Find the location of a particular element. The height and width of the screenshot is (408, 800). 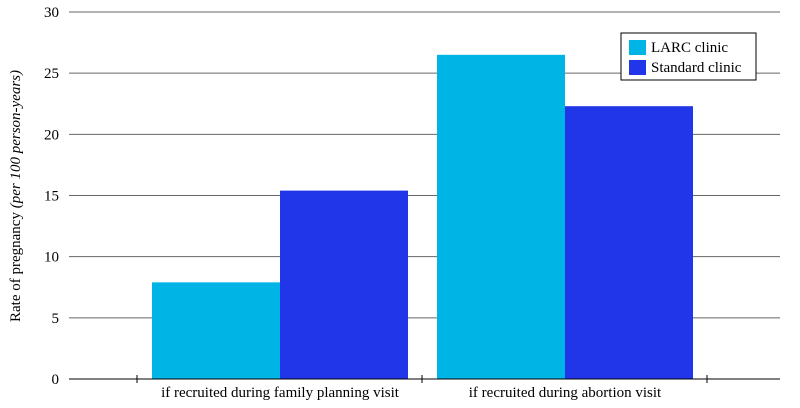

y-tick-label-30: 30 is located at coordinates (51, 13).